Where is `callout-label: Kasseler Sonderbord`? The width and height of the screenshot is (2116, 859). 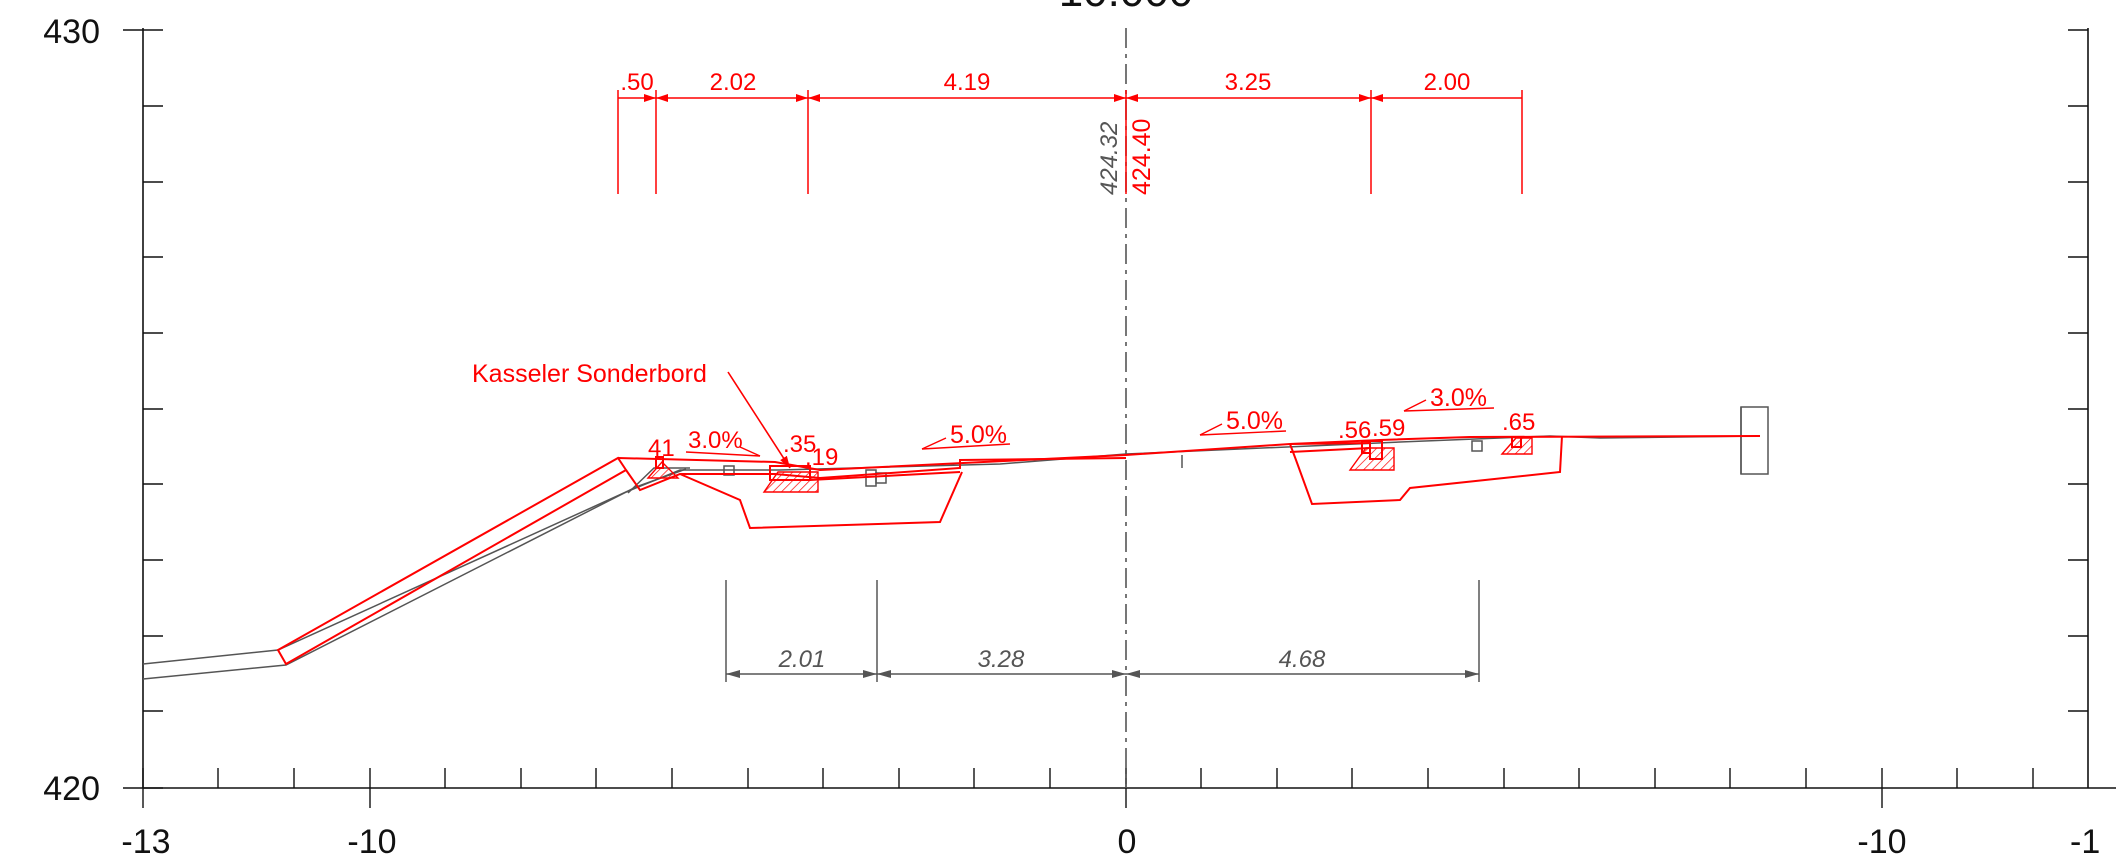
callout-label: Kasseler Sonderbord is located at coordinates (589, 374).